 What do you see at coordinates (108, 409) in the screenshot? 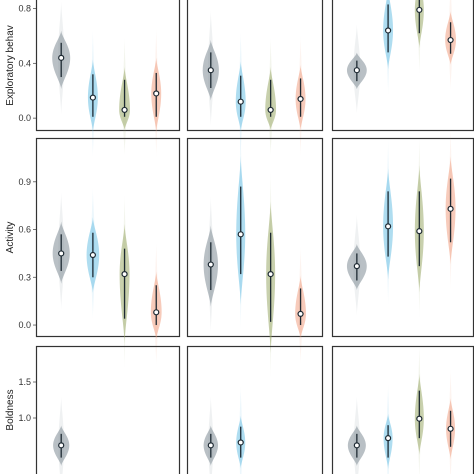
I see `panel-frame-r3-c1` at bounding box center [108, 409].